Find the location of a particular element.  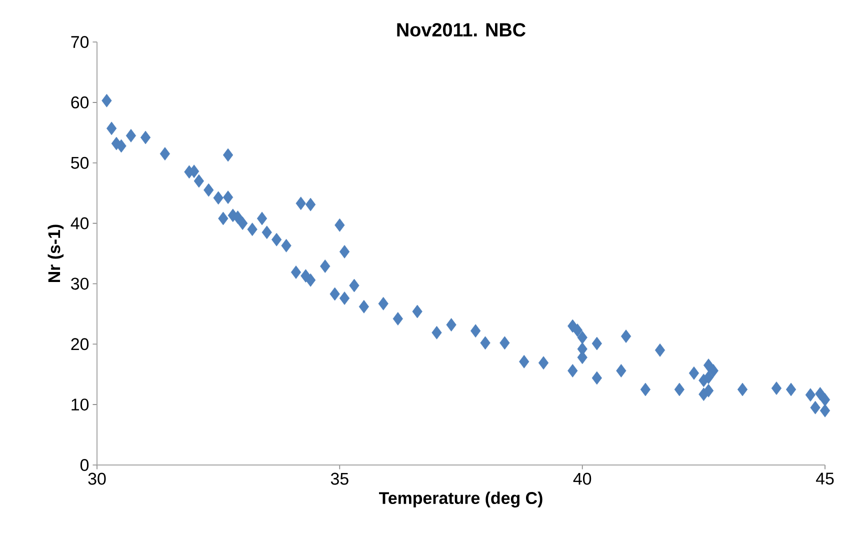

x-tick-label: 45 is located at coordinates (825, 478).